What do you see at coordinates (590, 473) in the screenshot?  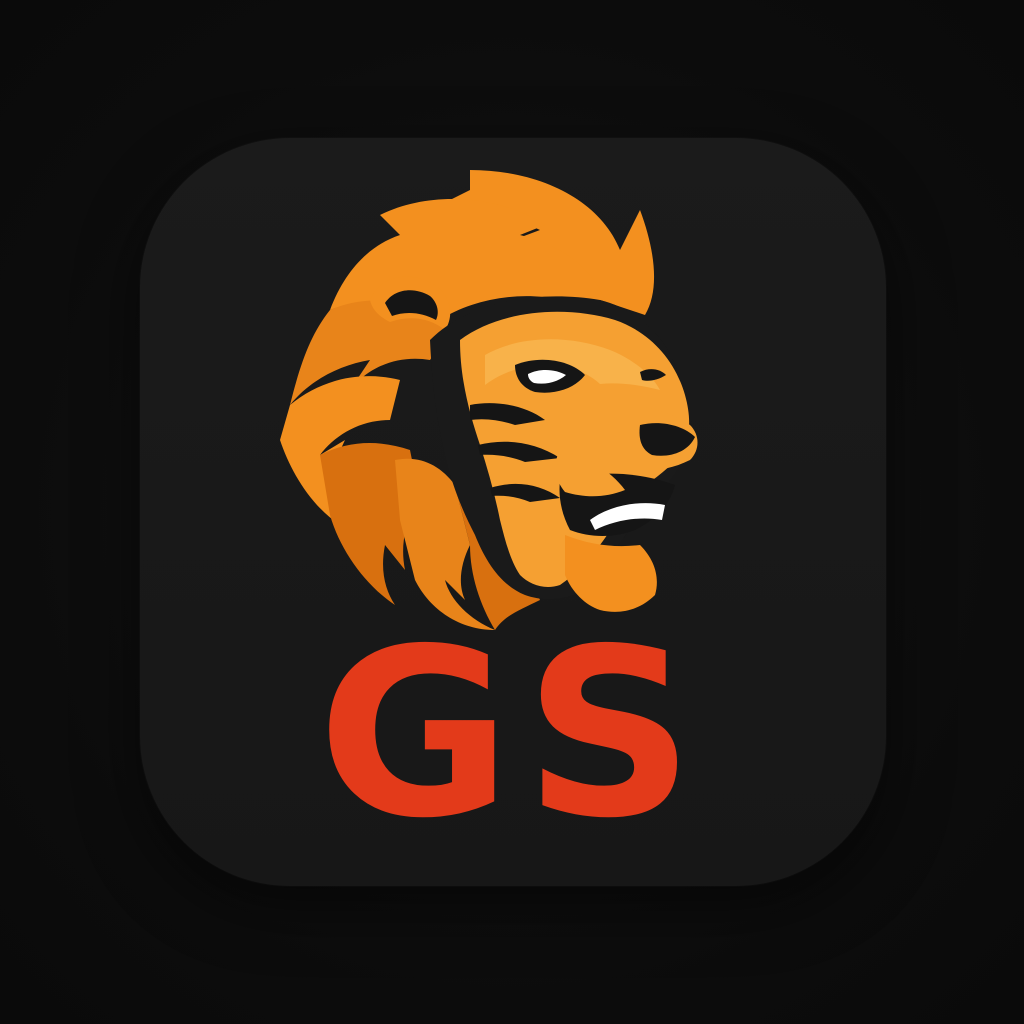 I see `cheek` at bounding box center [590, 473].